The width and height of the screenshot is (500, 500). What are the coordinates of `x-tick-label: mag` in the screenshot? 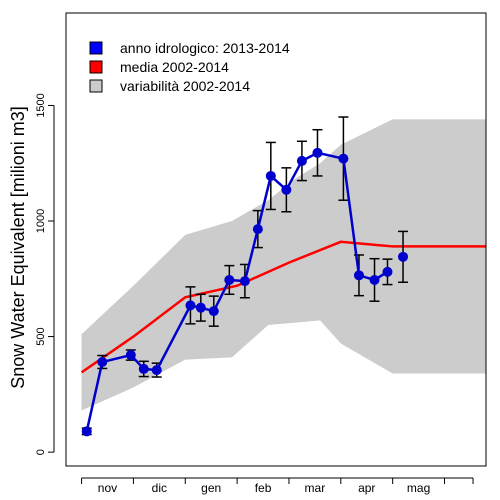 It's located at (418, 488).